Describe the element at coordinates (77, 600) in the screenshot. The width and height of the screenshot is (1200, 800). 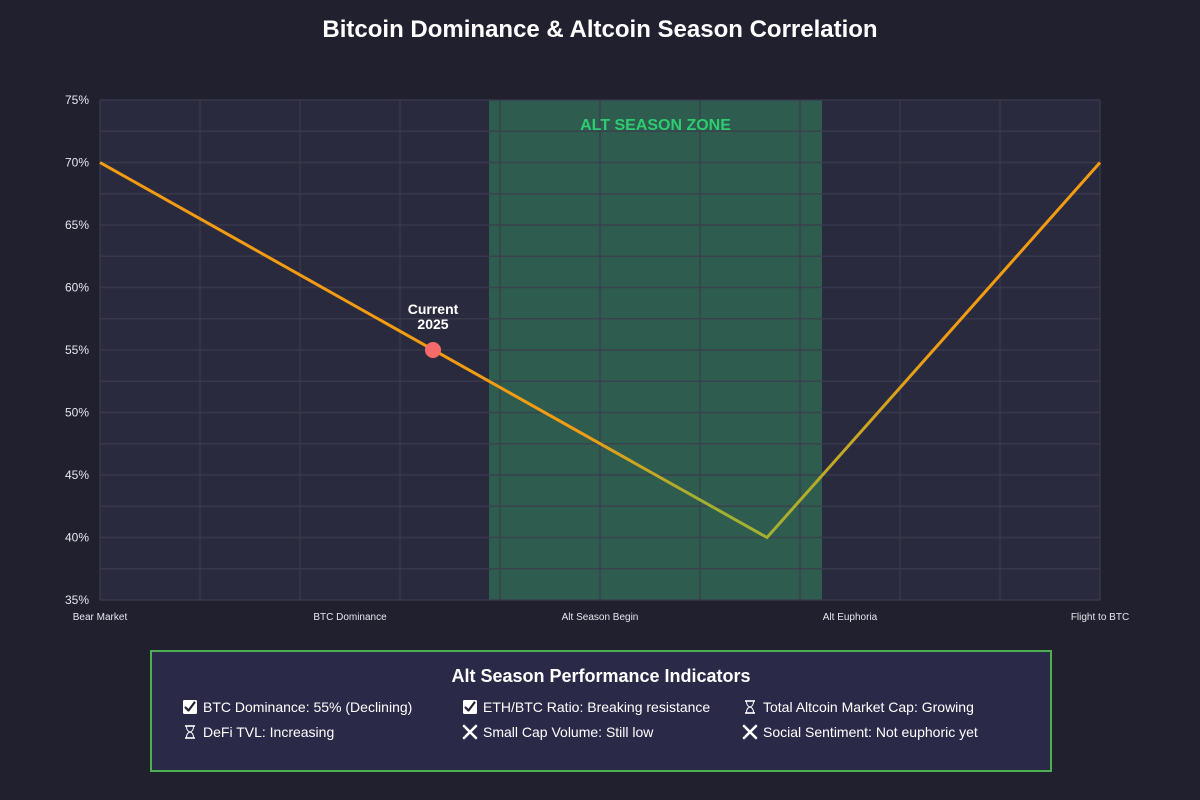
I see `y-tick-label: 35%` at that location.